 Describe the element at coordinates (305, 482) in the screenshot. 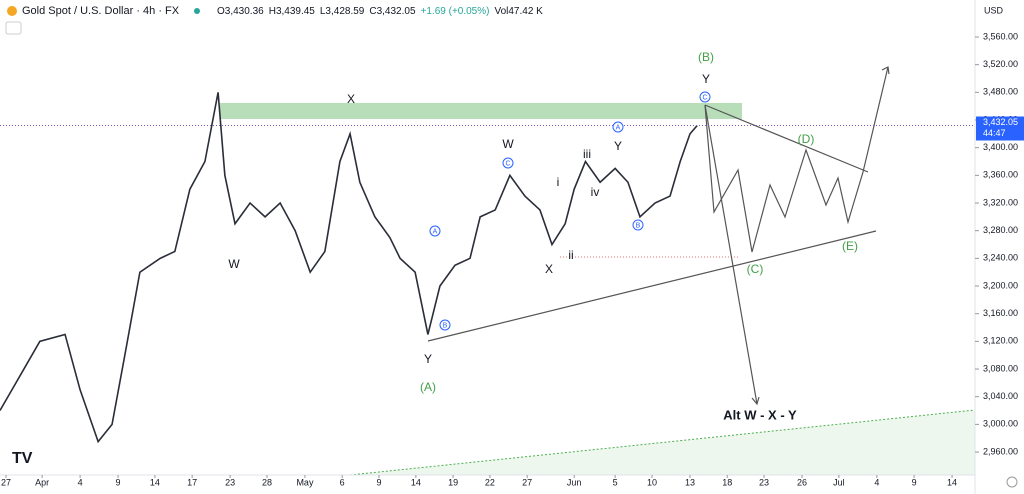

I see `x-tick-label: May` at that location.